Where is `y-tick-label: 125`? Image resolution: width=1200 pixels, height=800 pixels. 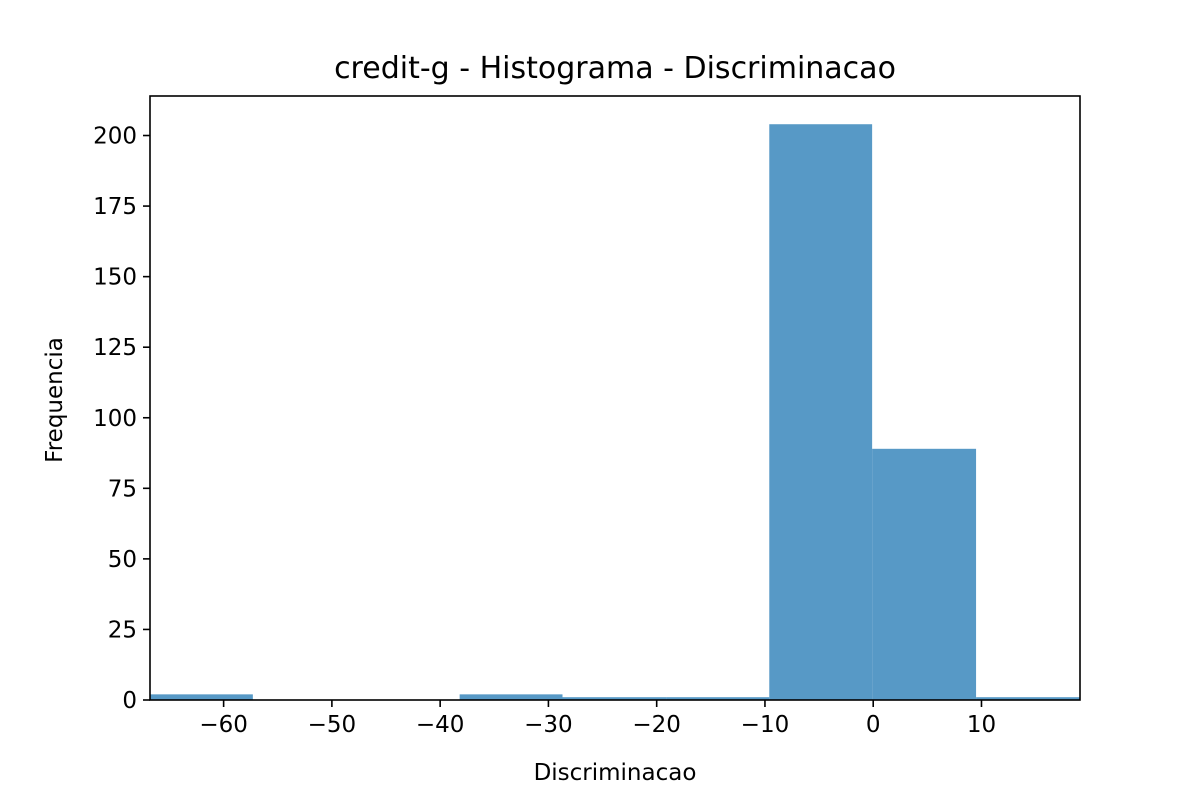 y-tick-label: 125 is located at coordinates (115, 348).